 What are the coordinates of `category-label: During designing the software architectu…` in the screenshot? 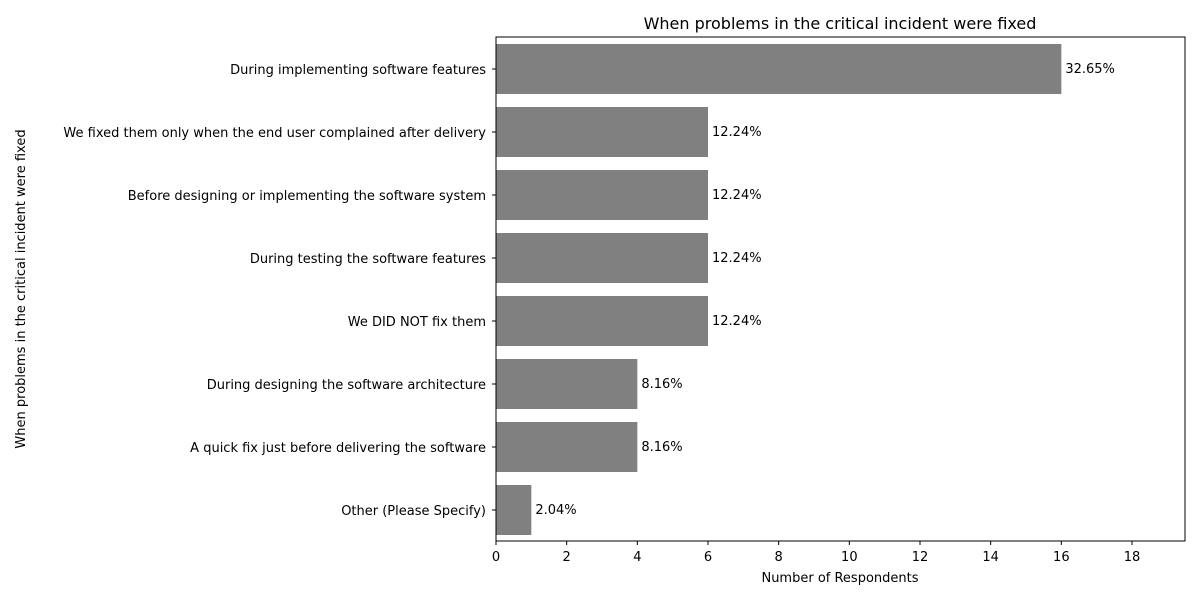 It's located at (346, 385).